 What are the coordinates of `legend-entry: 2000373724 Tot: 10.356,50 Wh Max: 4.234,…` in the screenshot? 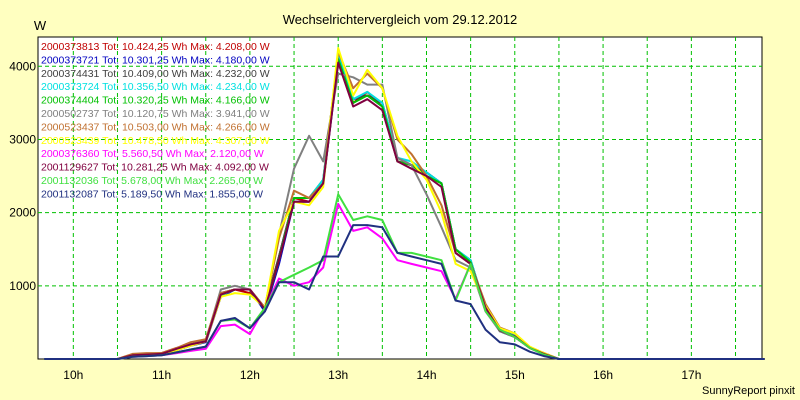 It's located at (155, 87).